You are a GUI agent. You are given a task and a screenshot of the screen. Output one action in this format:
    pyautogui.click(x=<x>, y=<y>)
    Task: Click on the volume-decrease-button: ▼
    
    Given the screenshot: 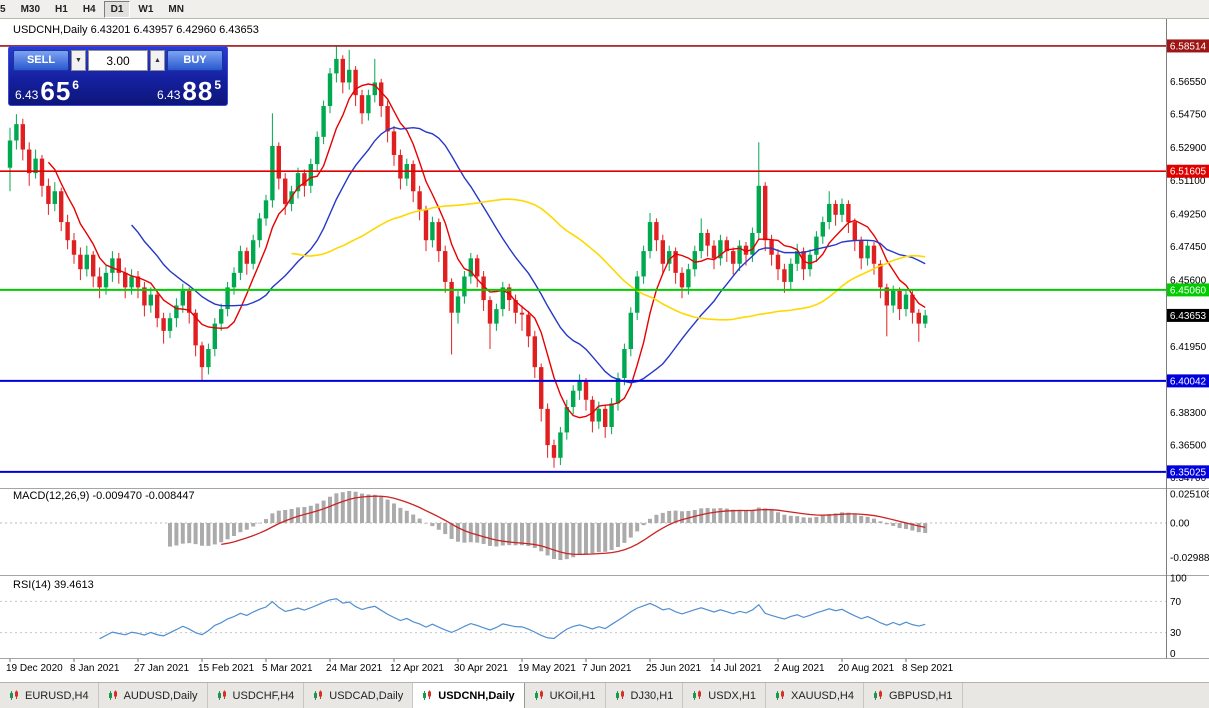 What is the action you would take?
    pyautogui.click(x=78, y=60)
    